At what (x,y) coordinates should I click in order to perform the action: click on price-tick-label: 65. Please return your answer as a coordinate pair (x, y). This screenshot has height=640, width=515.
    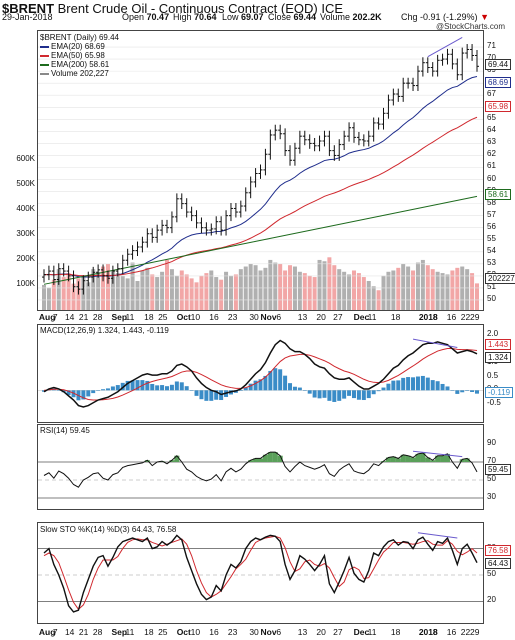
    Looking at the image, I should click on (491, 118).